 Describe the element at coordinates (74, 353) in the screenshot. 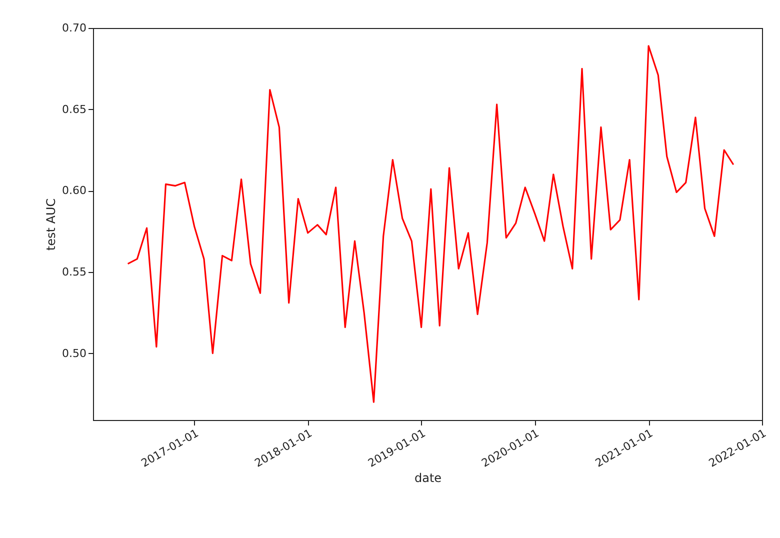

I see `y-tick-label: 0.50` at that location.